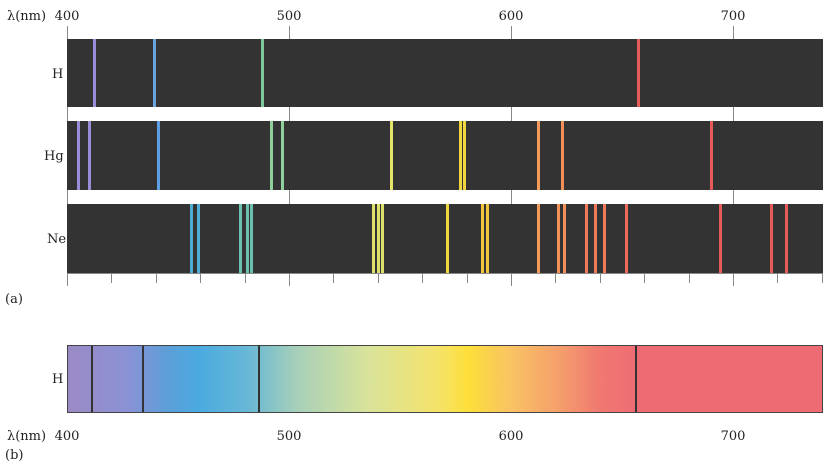  Describe the element at coordinates (67, 16) in the screenshot. I see `tick-label-400-top: 400` at that location.